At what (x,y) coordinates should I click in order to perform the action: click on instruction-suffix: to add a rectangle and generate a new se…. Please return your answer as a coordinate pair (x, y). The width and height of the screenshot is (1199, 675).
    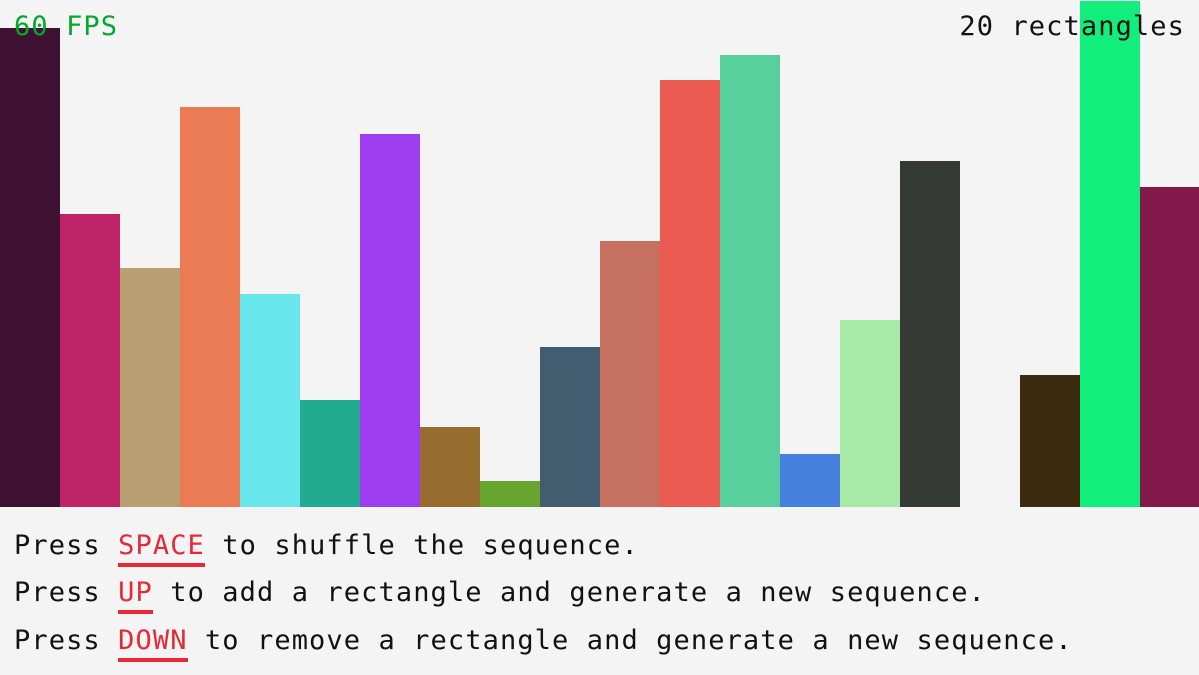
    Looking at the image, I should click on (569, 592).